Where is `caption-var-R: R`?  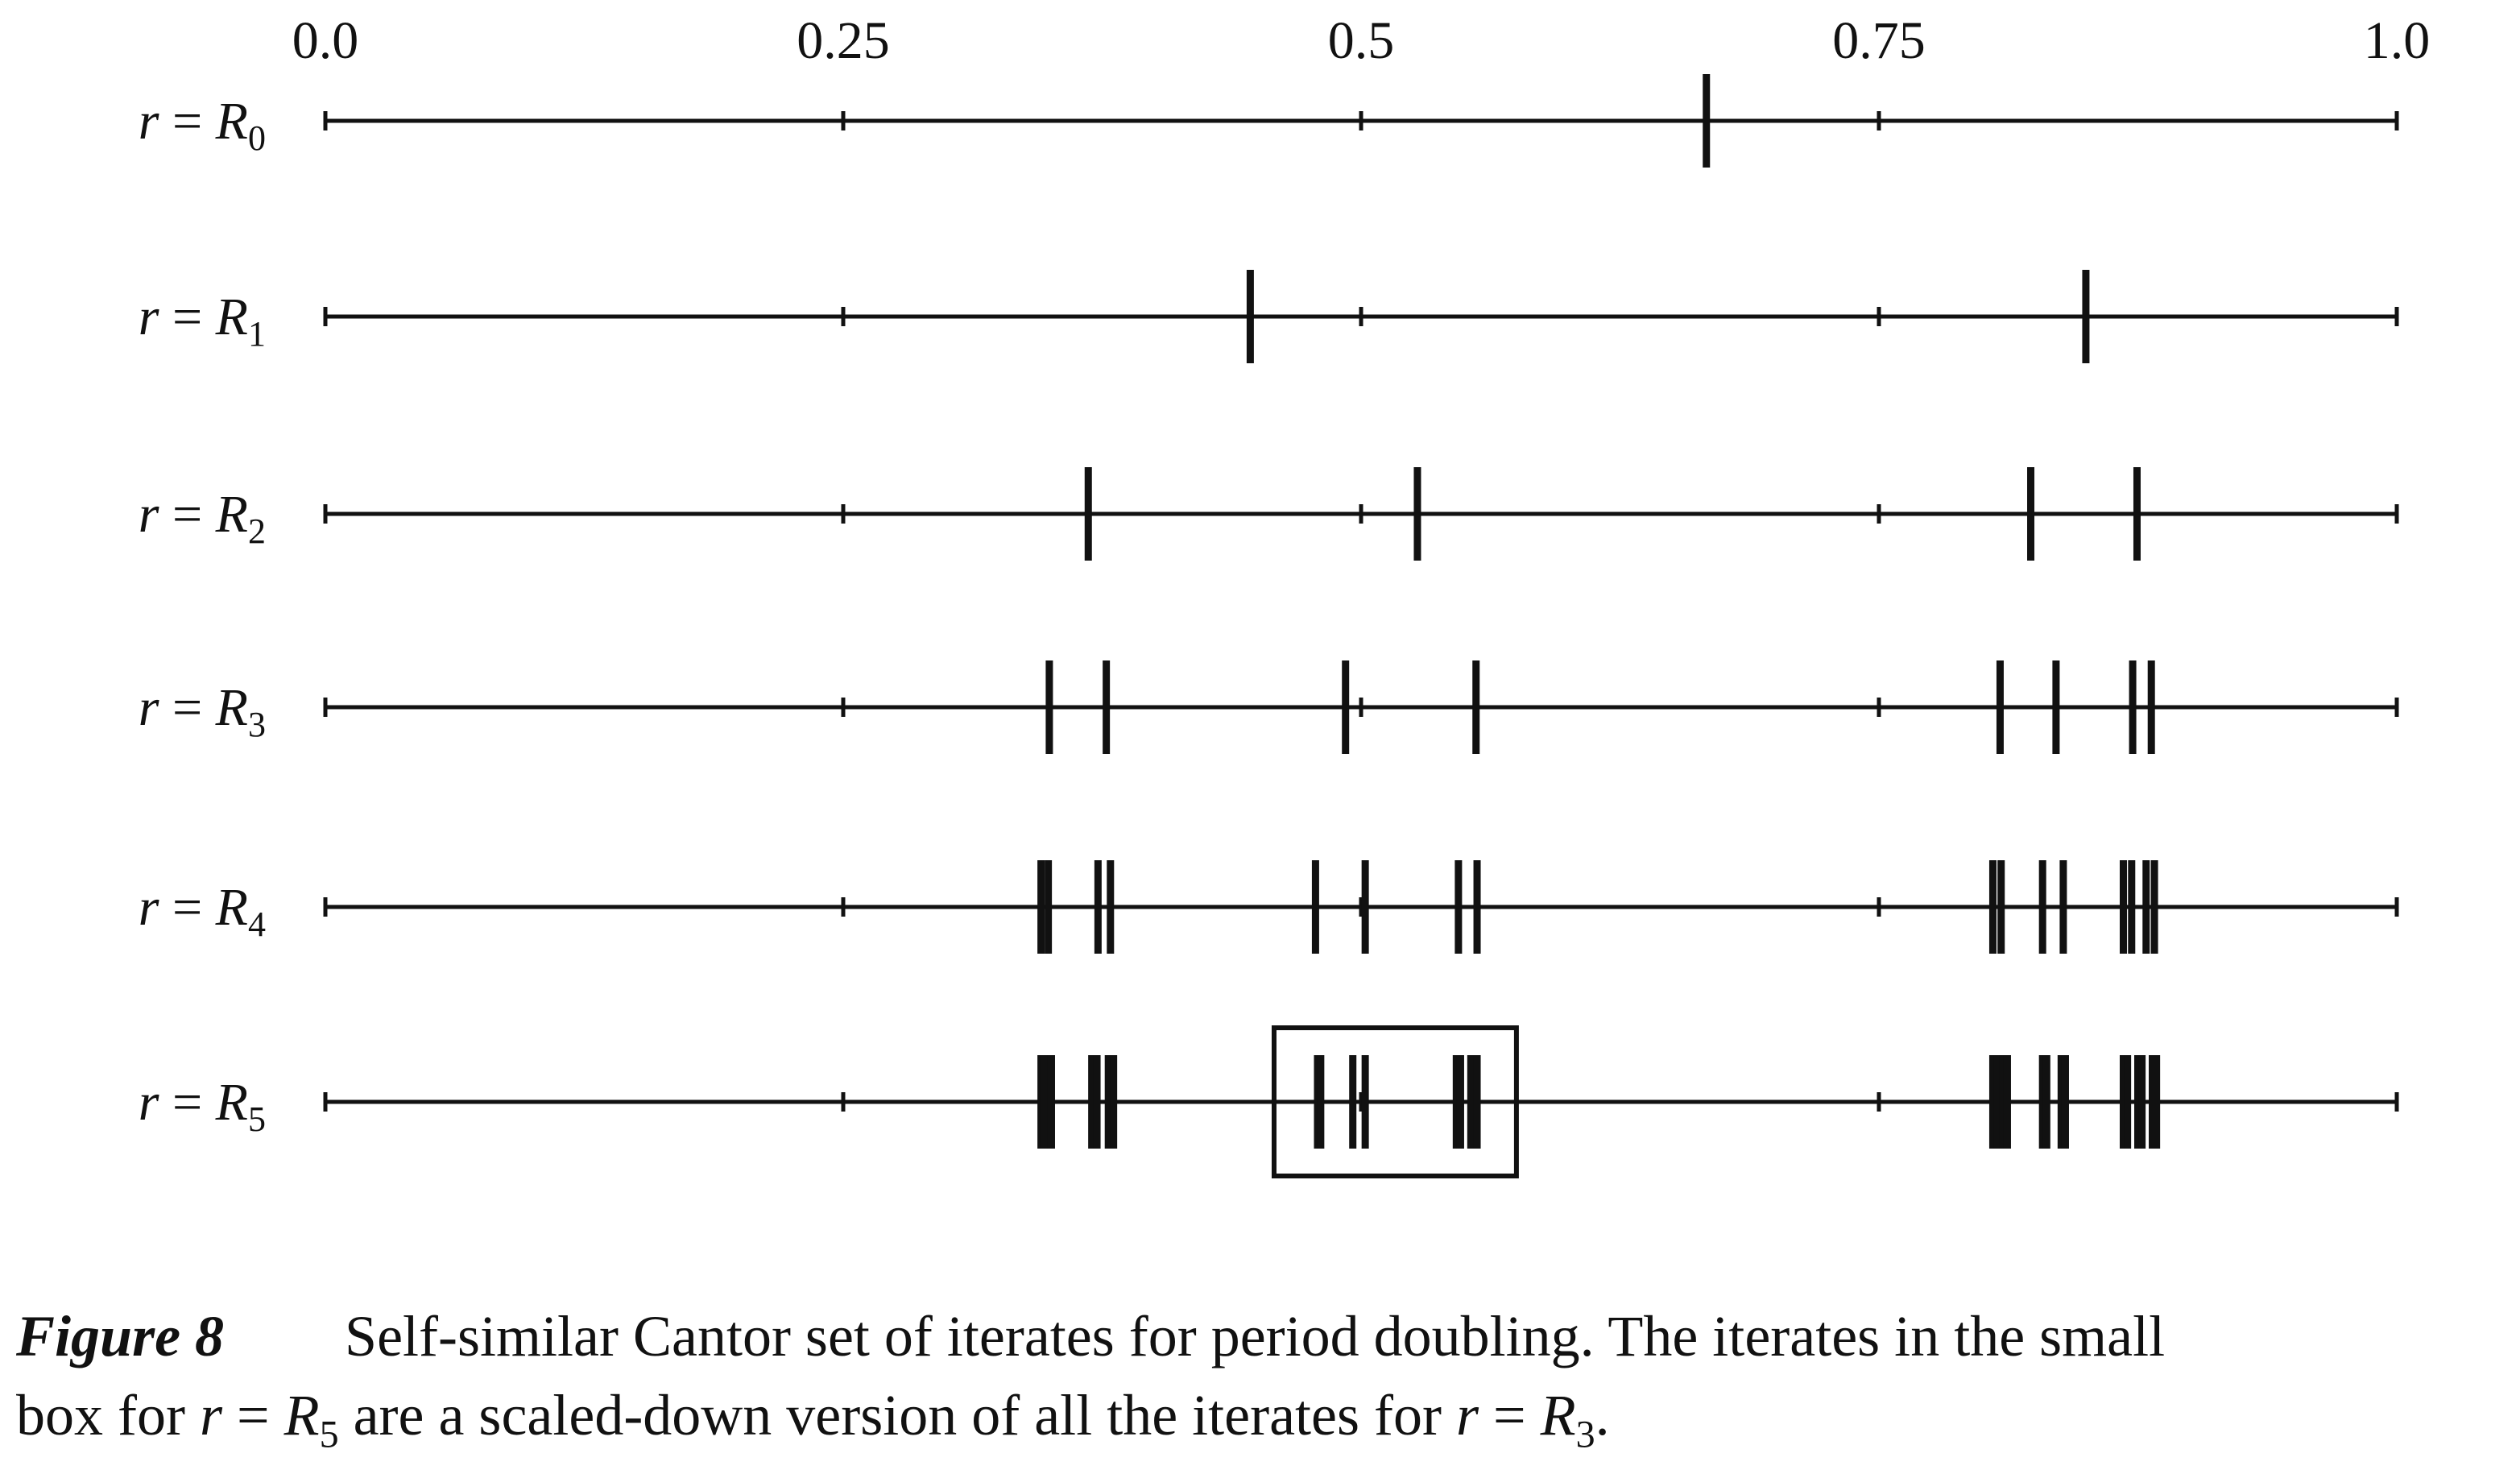 caption-var-R: R is located at coordinates (301, 1415).